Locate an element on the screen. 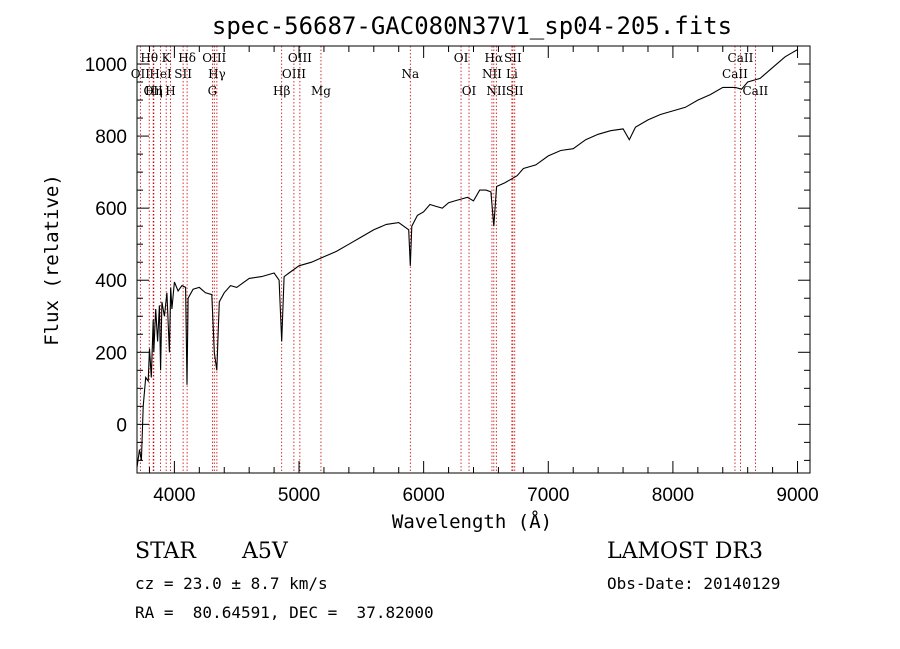 This screenshot has width=900, height=649. emission-line-label: HeI is located at coordinates (160, 74).